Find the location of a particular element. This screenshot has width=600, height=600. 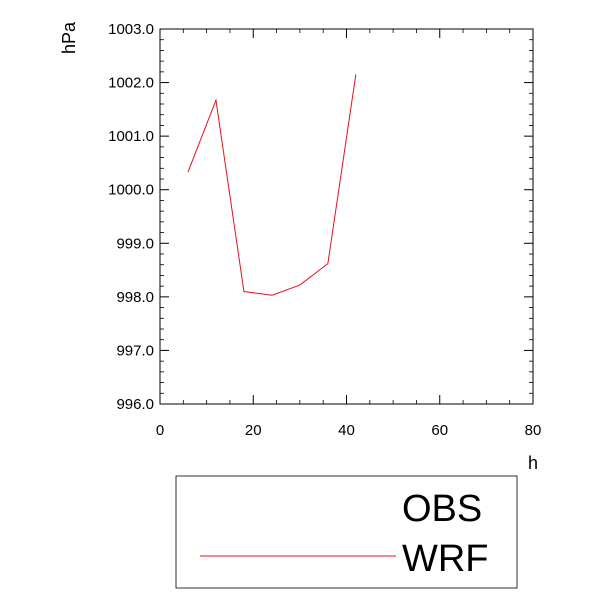

x-axis-label: h is located at coordinates (533, 463).